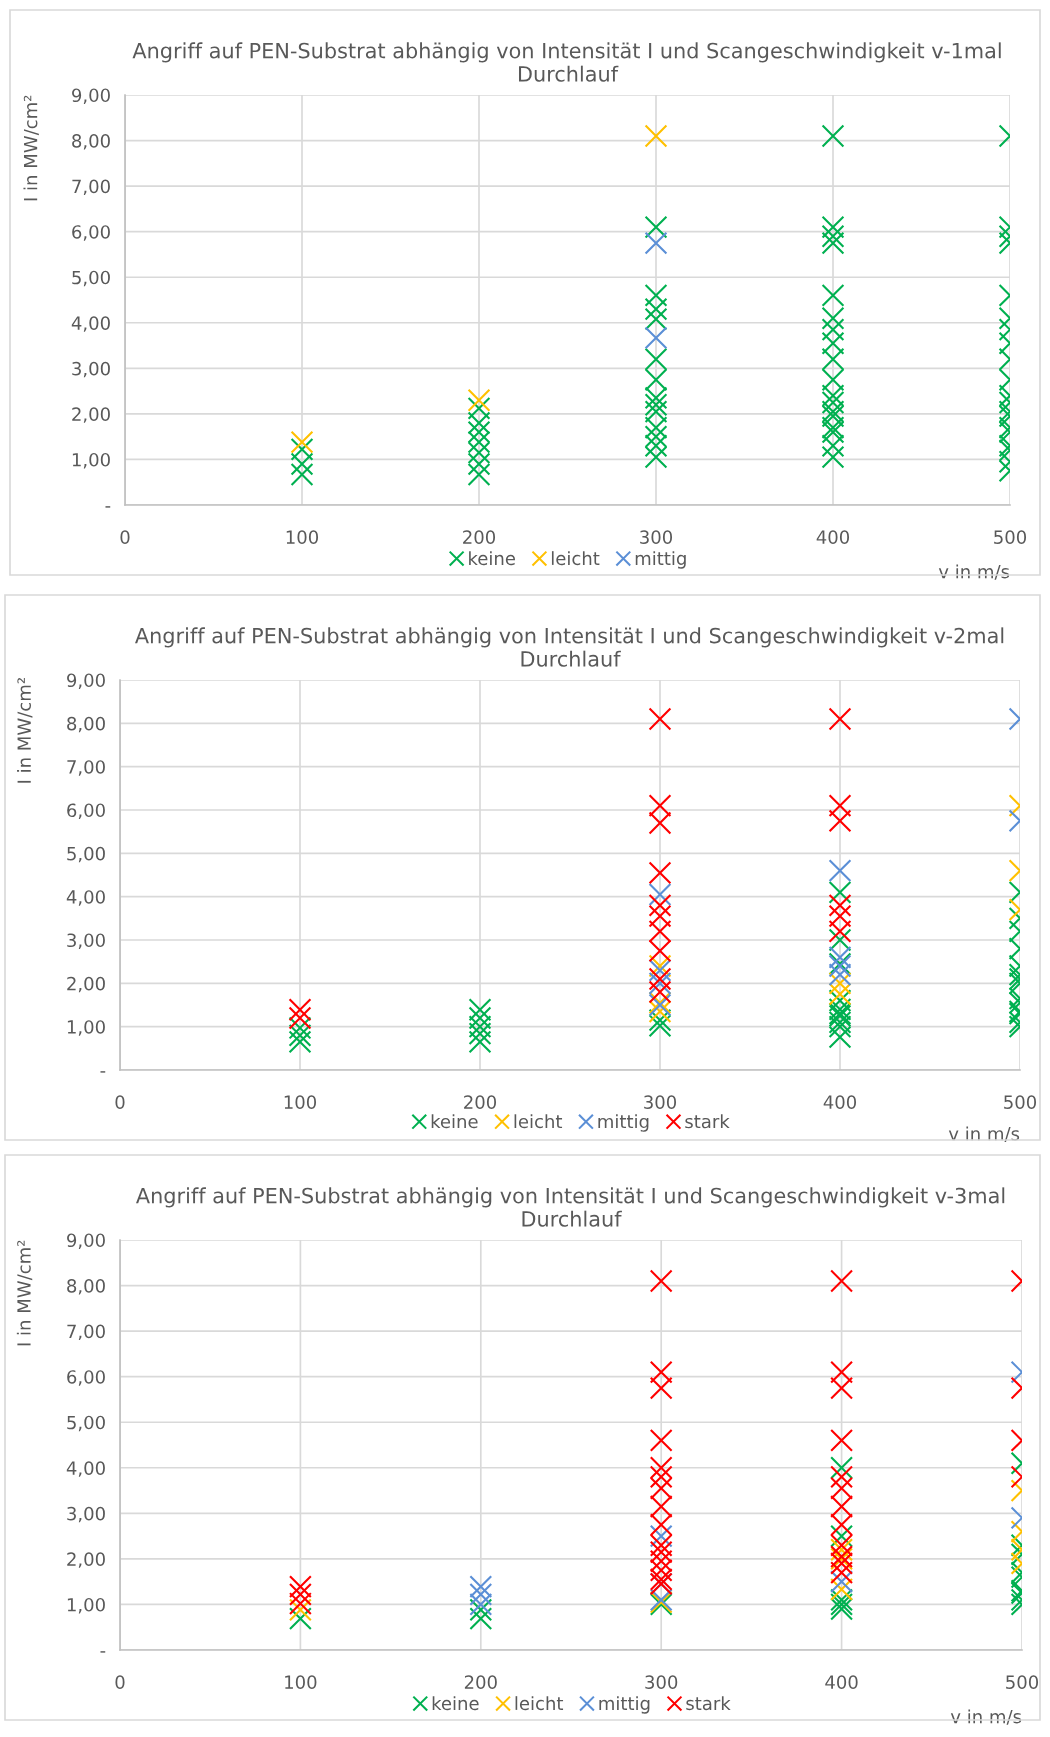 The image size is (1050, 1737). What do you see at coordinates (569, 647) in the screenshot?
I see `chart-title: Angriff auf PEN-Substrat abhängig von Intensität I und Scangeschwindigkeit v-2mal Durchlauf` at bounding box center [569, 647].